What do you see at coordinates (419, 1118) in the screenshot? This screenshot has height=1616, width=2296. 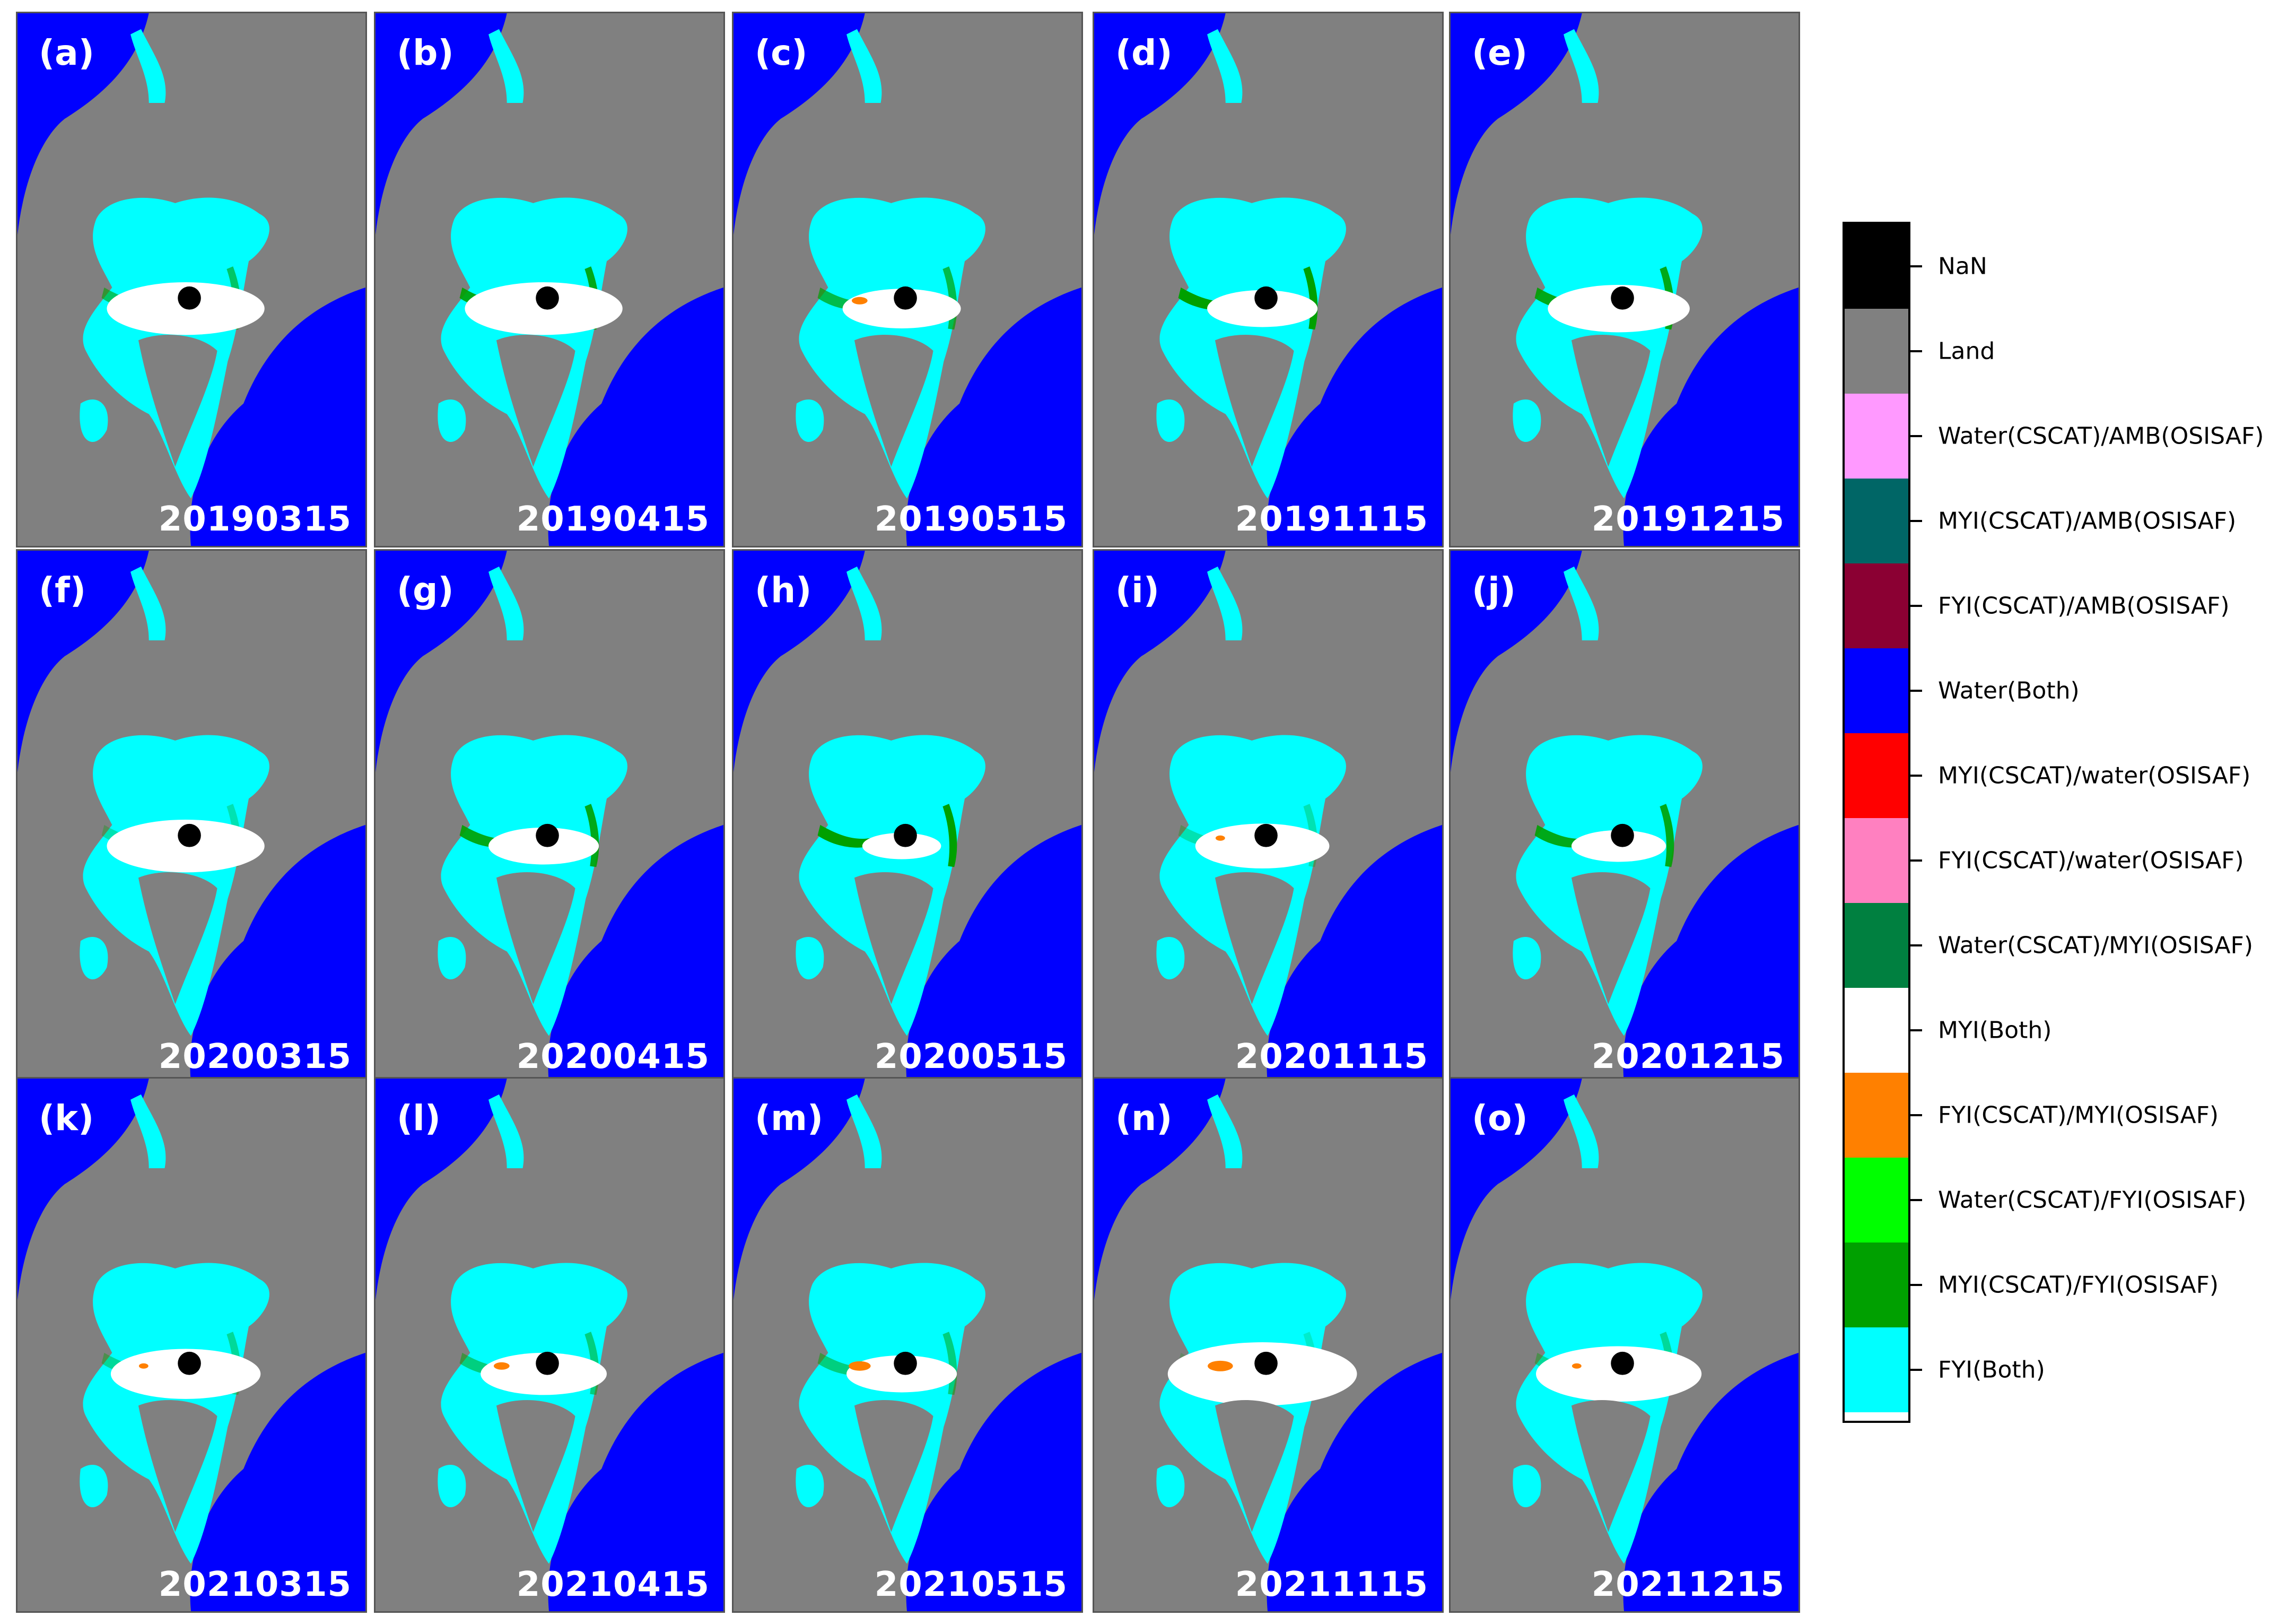 I see `panel-letter: (l)` at bounding box center [419, 1118].